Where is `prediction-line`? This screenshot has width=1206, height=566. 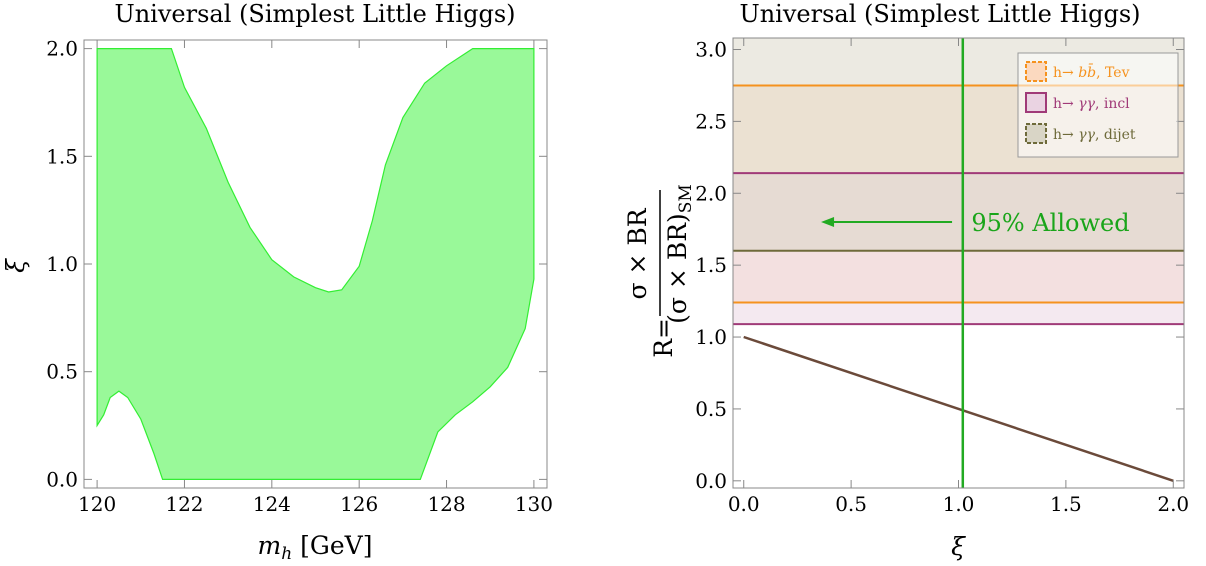
prediction-line is located at coordinates (958, 408).